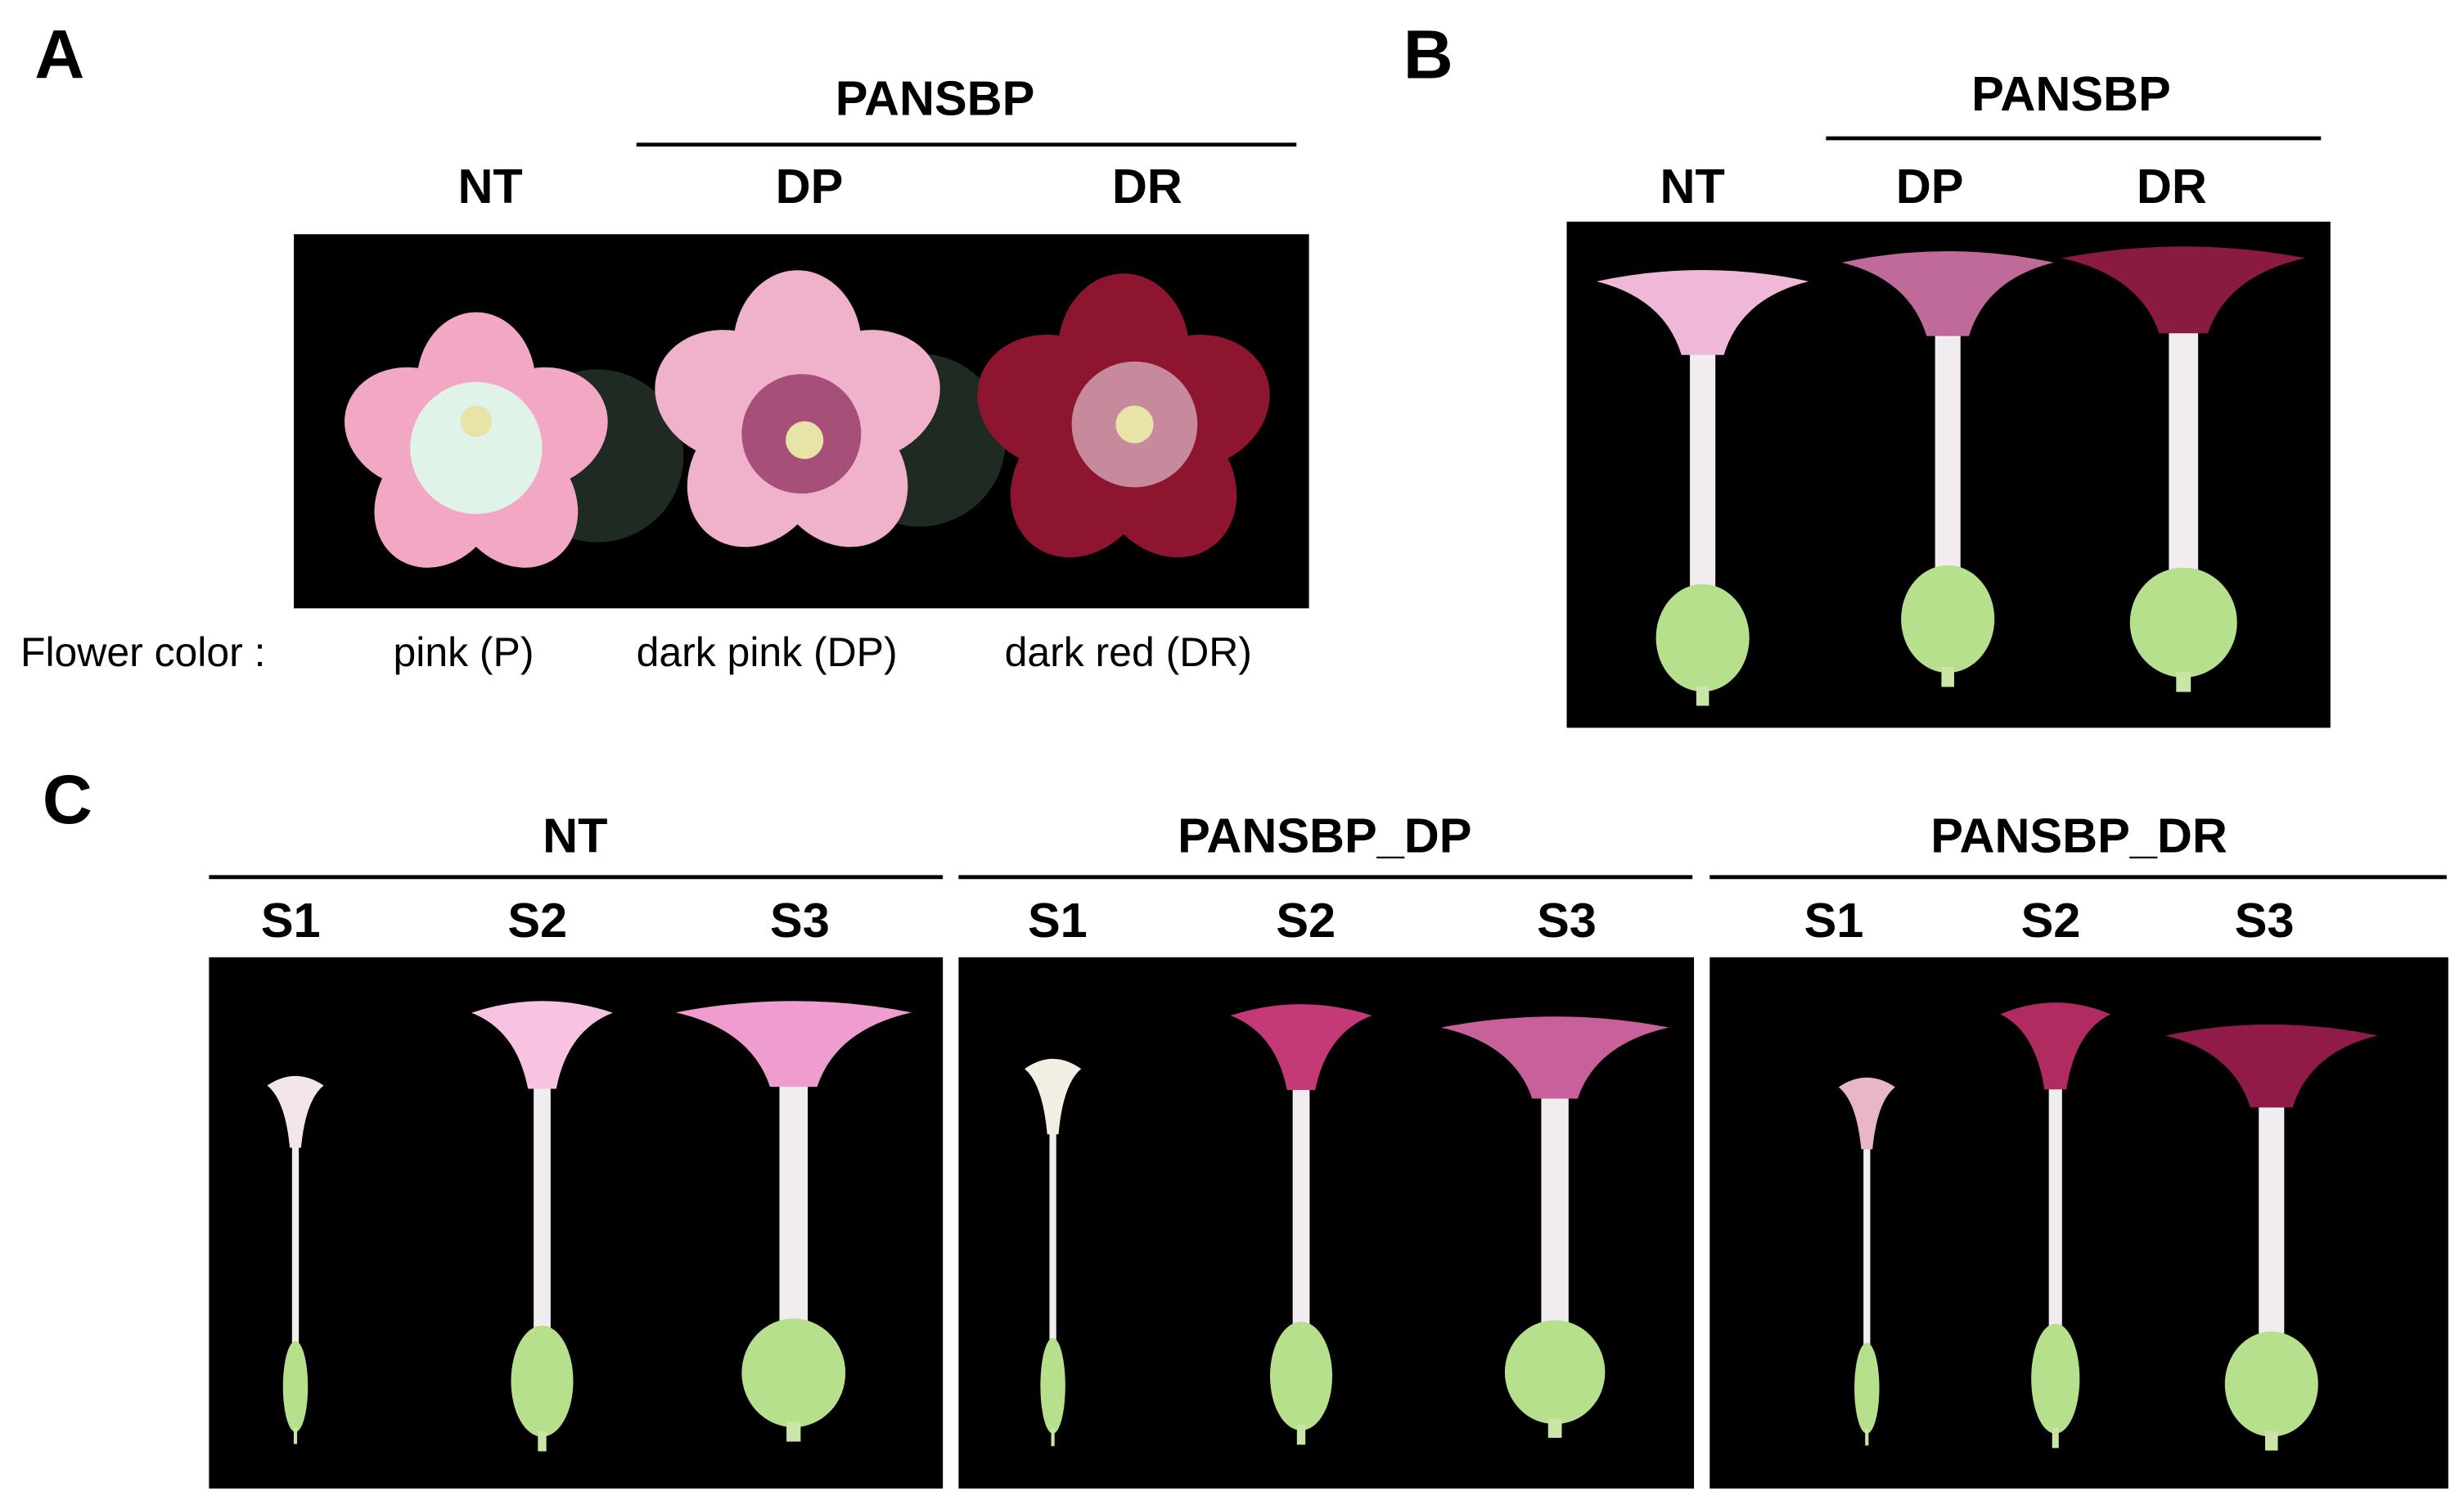  I want to click on group-header: NT, so click(575, 835).